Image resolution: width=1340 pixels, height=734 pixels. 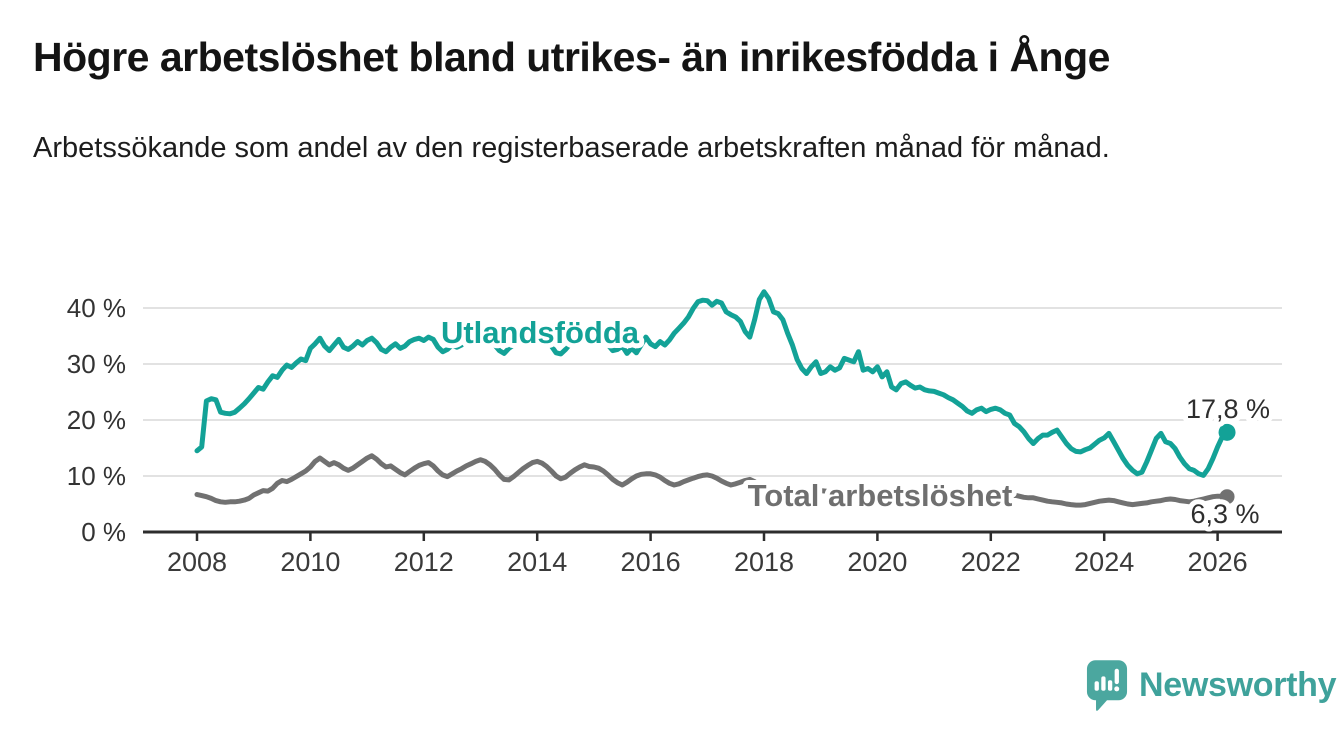 I want to click on x-tick-label: 2020, so click(x=877, y=562).